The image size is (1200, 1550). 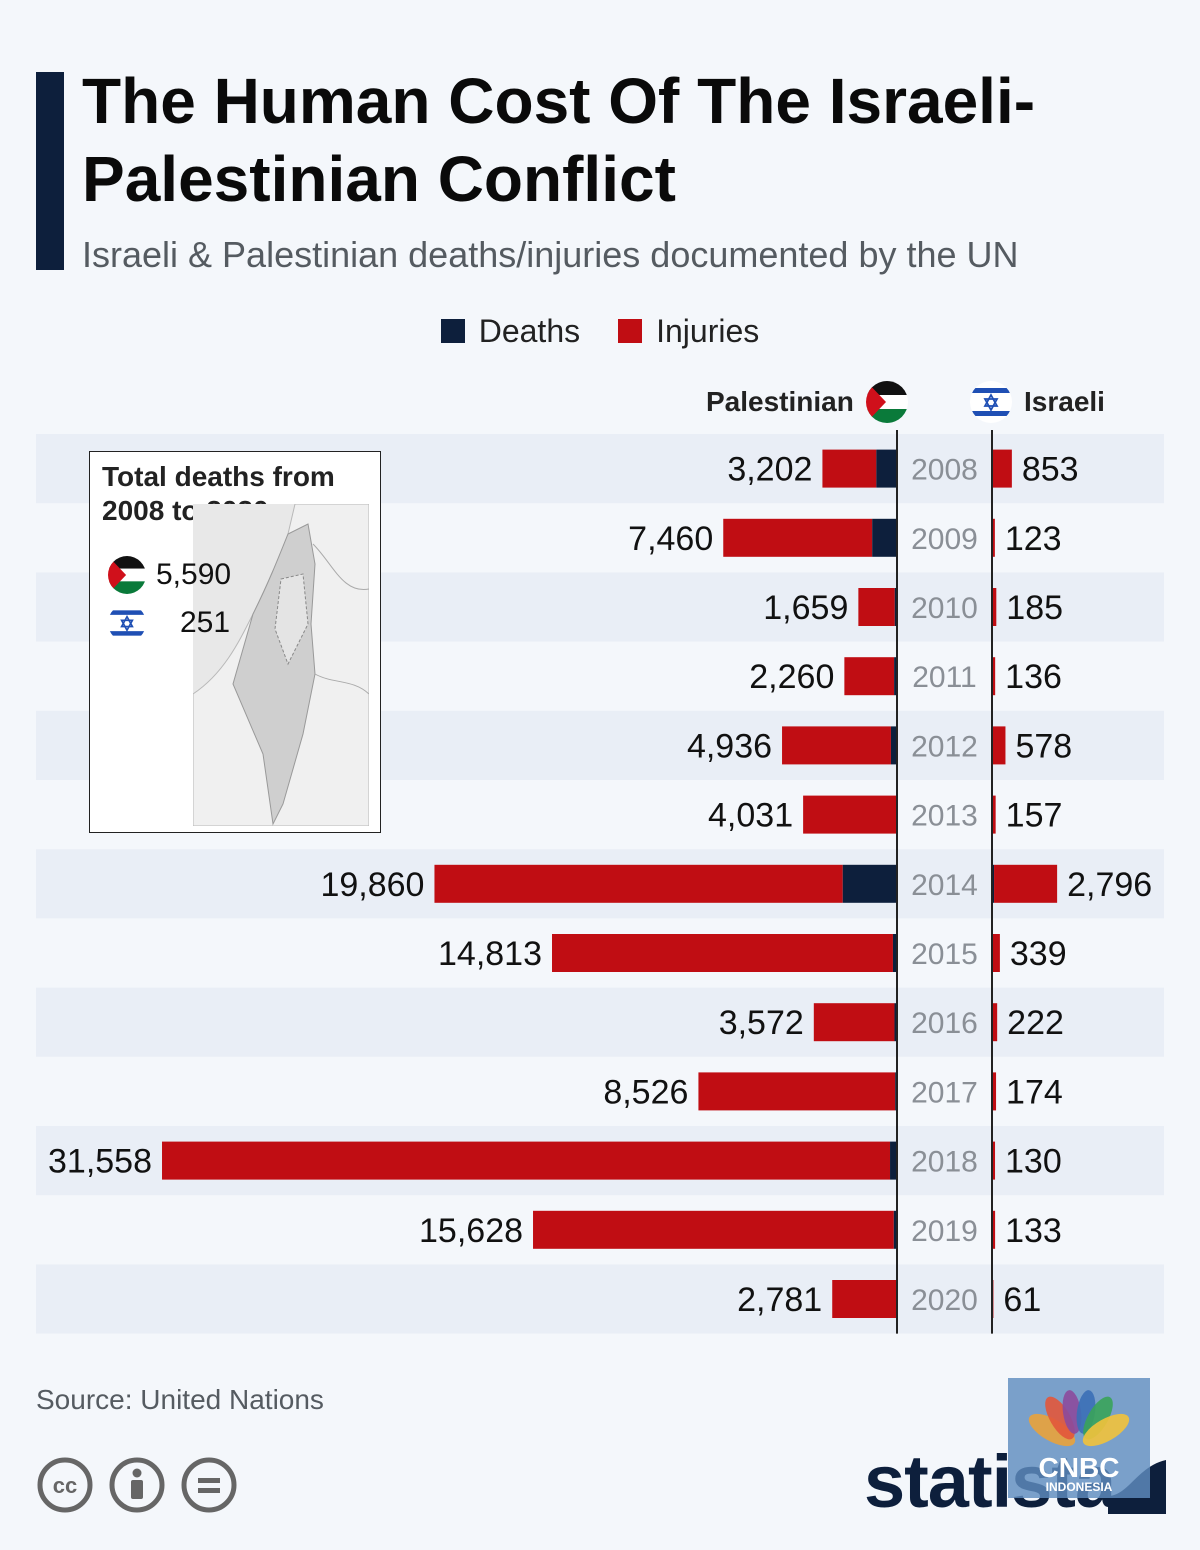 I want to click on palestinian-total-label: 4,936, so click(x=729, y=746).